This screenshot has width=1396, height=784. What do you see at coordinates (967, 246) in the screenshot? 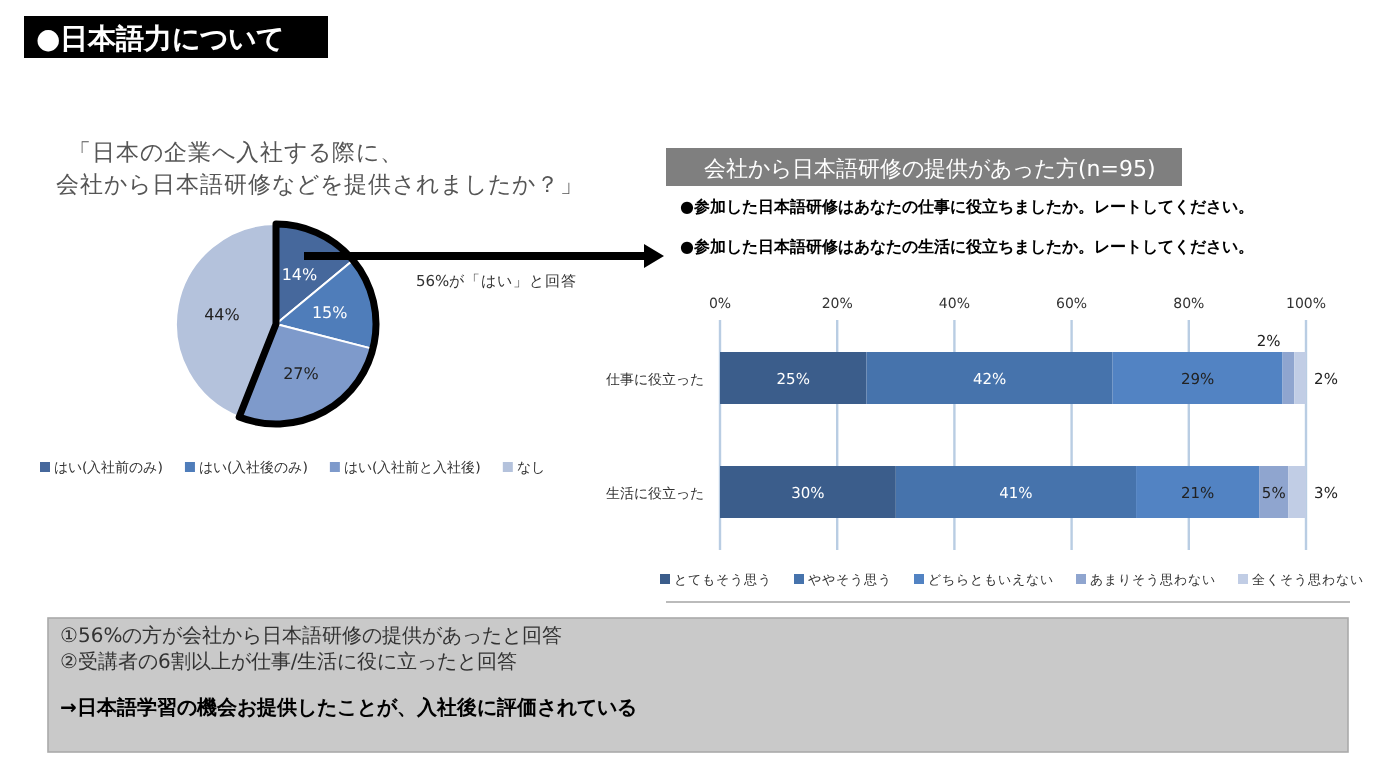
I see `text: ●参加した日本語研修はあなたの生活に役立ちましたか。レートしてください。` at bounding box center [967, 246].